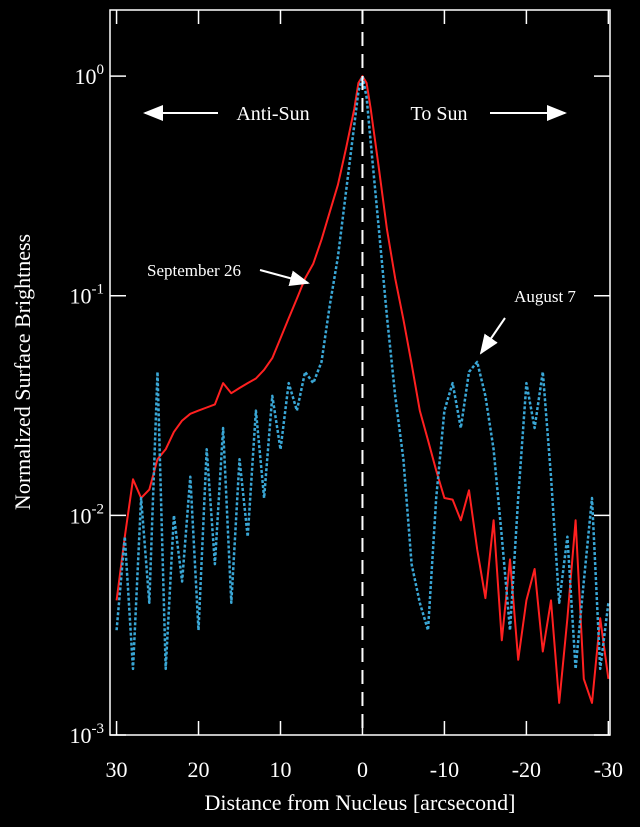 This screenshot has width=640, height=827. Describe the element at coordinates (101, 70) in the screenshot. I see `tick-exponent: 0` at that location.